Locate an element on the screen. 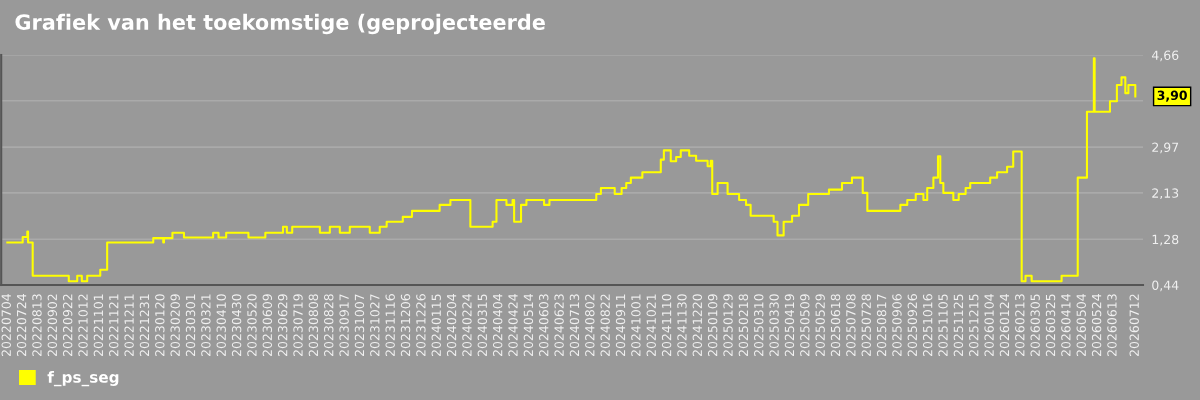 This screenshot has height=400, width=1200. x-tick-label: 20260504 is located at coordinates (1081, 325).